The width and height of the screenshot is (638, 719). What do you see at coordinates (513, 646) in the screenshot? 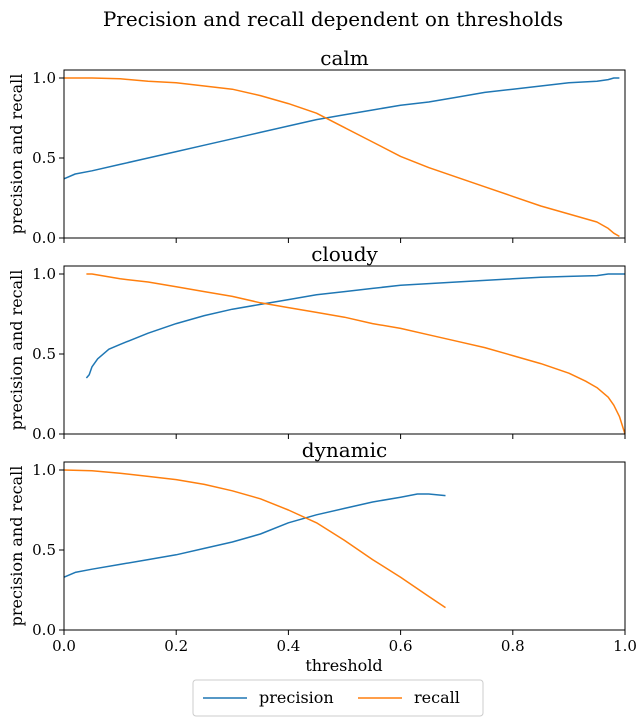
I see `x-tick-label: 0.8` at bounding box center [513, 646].